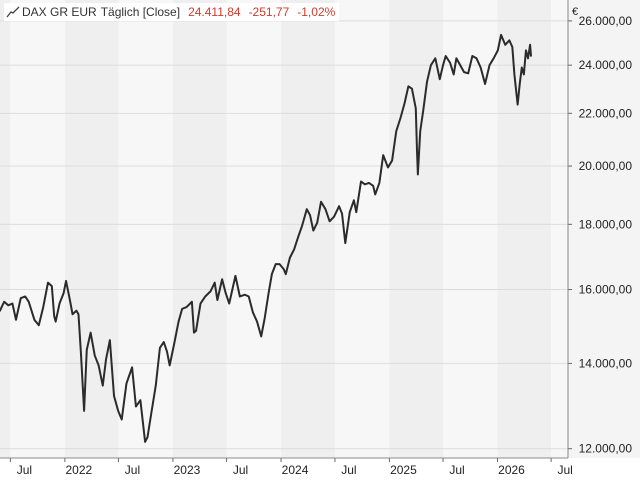 This screenshot has width=640, height=480. Describe the element at coordinates (606, 166) in the screenshot. I see `y-tick-label: 20.000,00` at that location.